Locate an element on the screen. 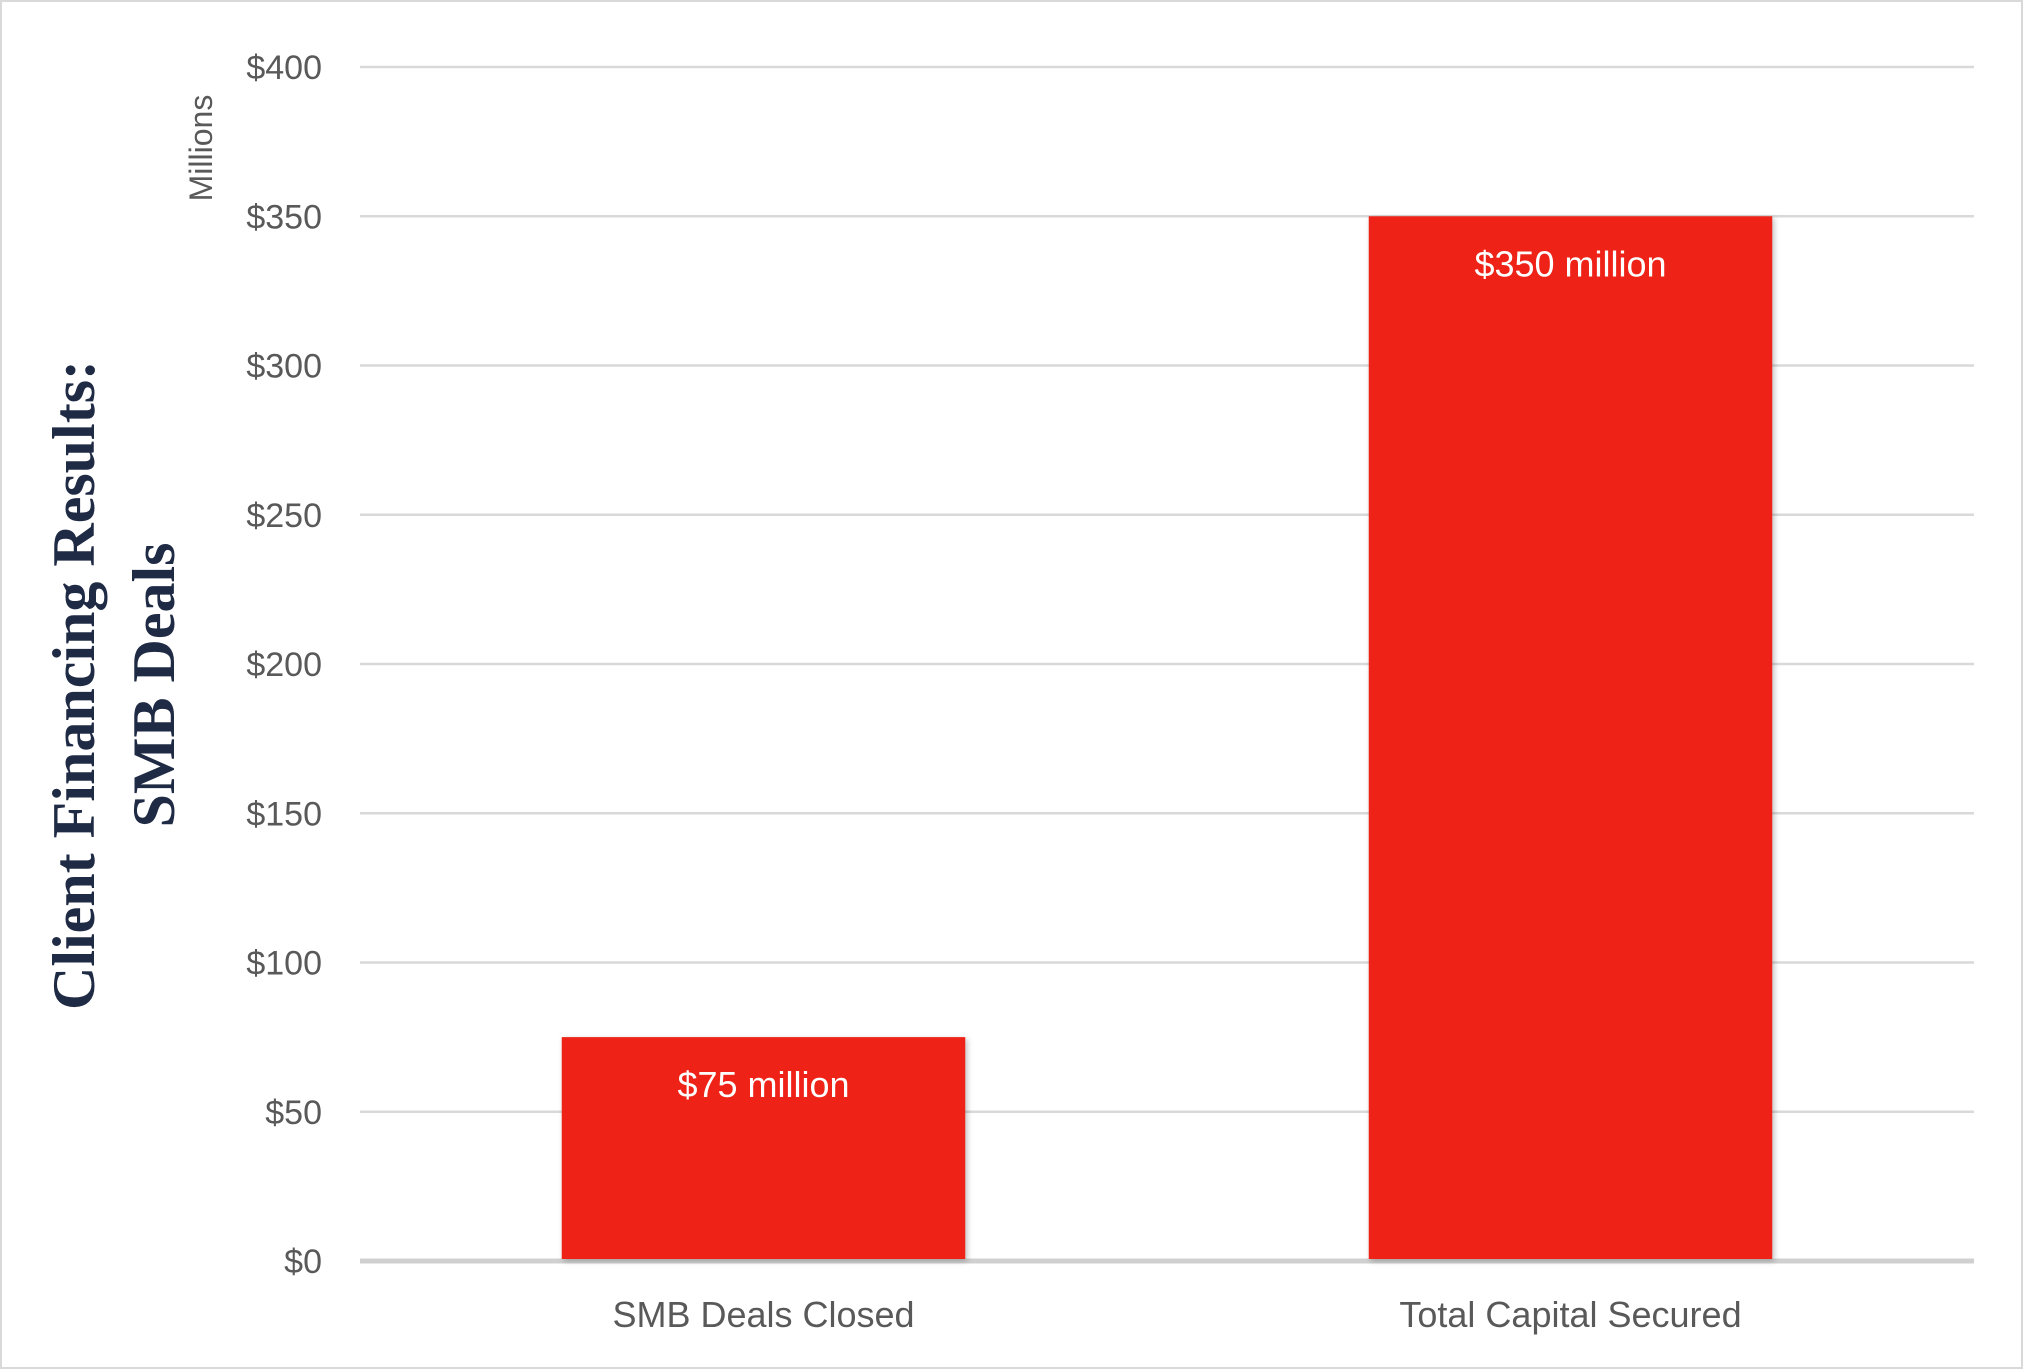  x-category-label: SMB Deals Closed is located at coordinates (763, 1314).